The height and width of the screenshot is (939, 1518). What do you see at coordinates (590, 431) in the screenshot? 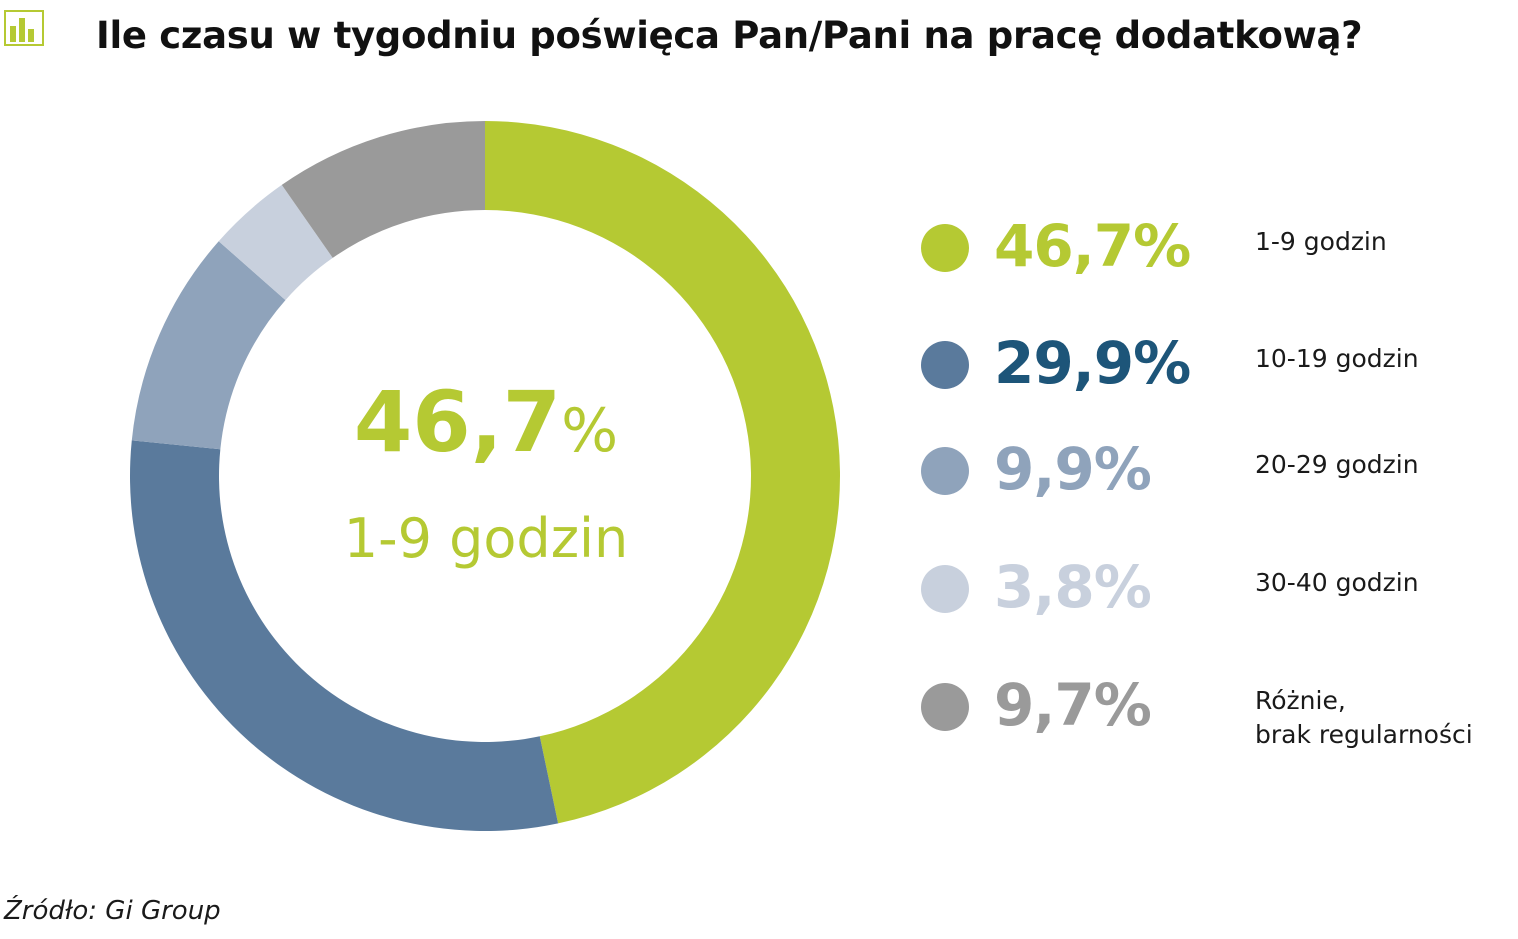
I see `center-percent-sign: %` at bounding box center [590, 431].